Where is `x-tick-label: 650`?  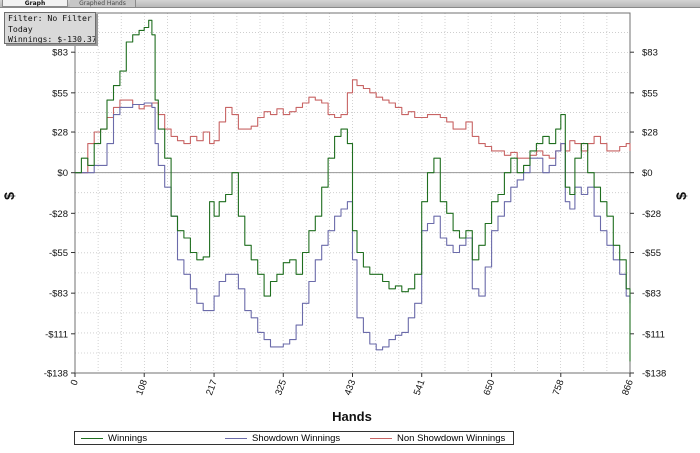 x-tick-label: 650 is located at coordinates (490, 387).